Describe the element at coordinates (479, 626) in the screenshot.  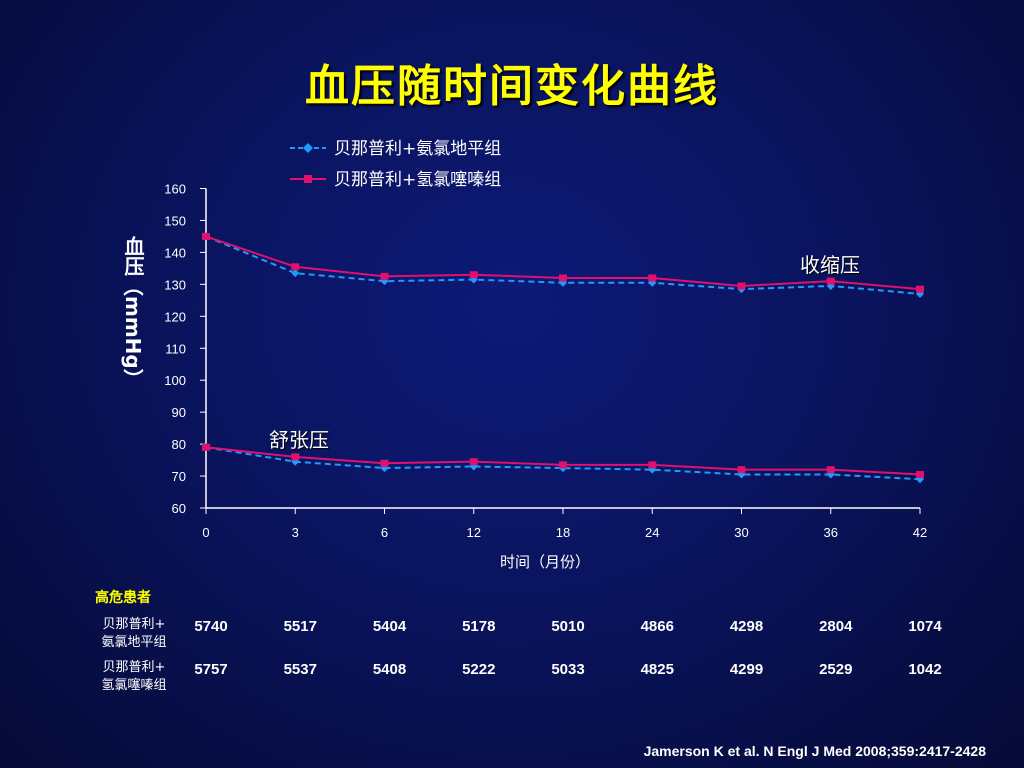
I see `table-cell: 5178` at that location.